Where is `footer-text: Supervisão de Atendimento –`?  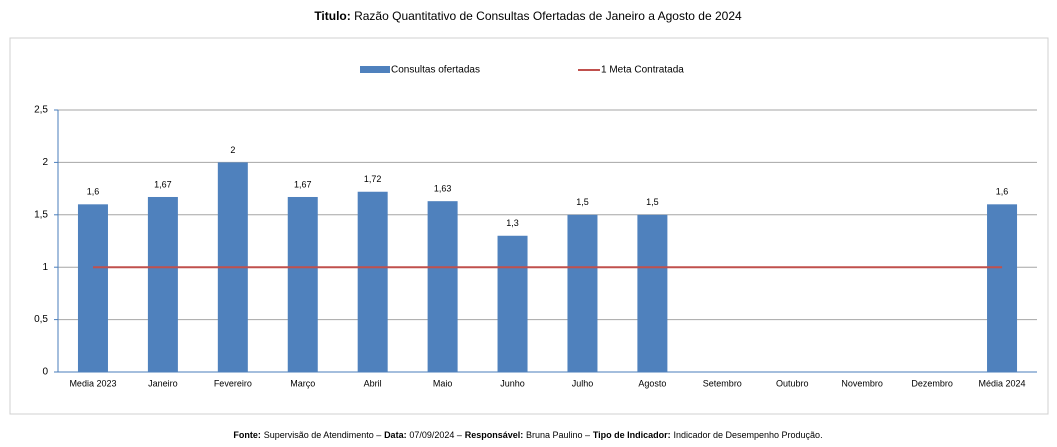 footer-text: Supervisão de Atendimento – is located at coordinates (323, 435).